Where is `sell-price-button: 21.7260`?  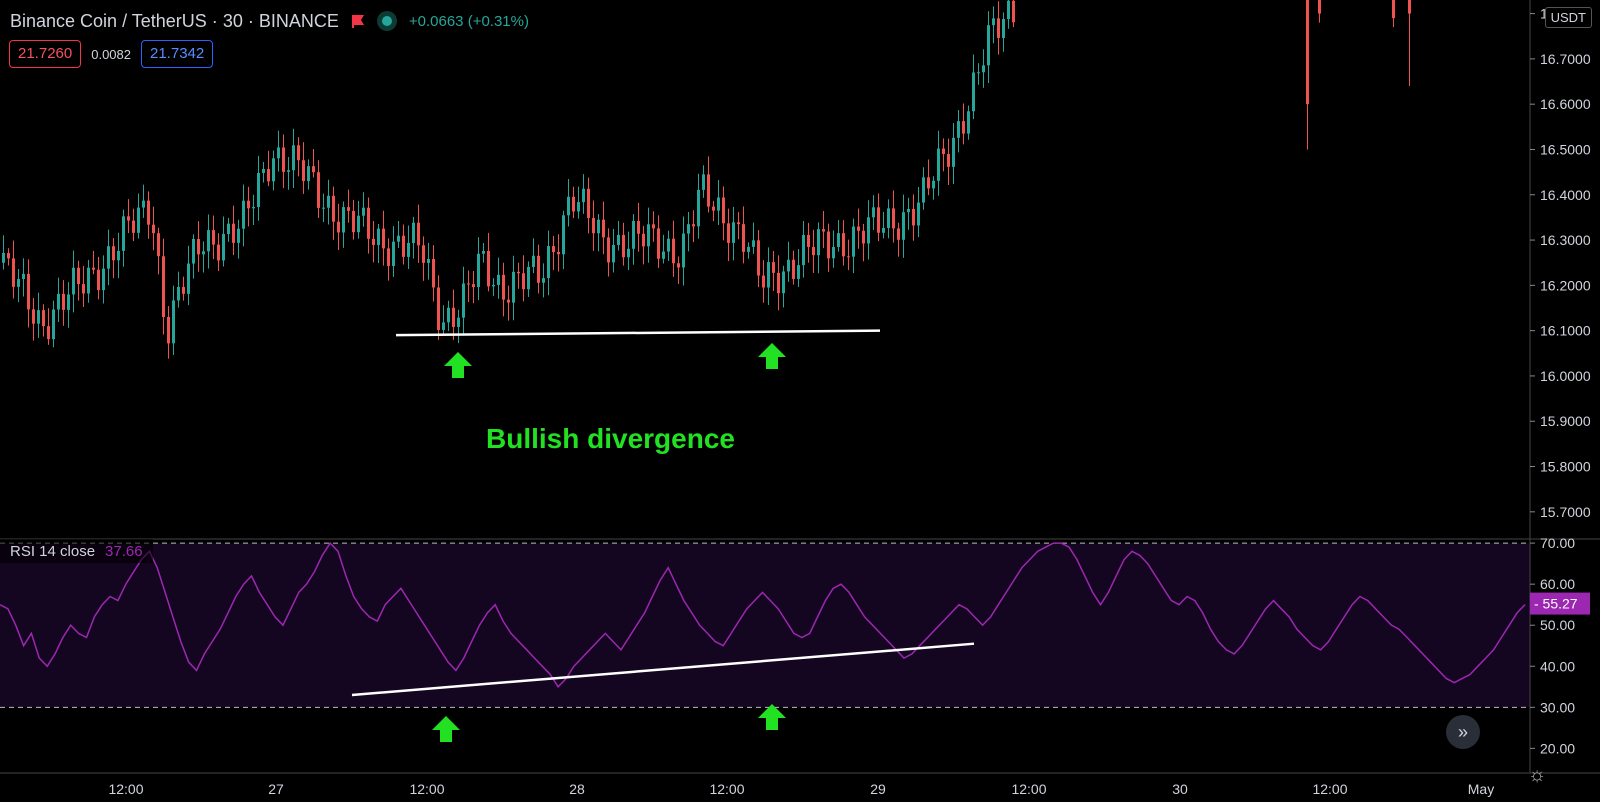
sell-price-button: 21.7260 is located at coordinates (45, 54).